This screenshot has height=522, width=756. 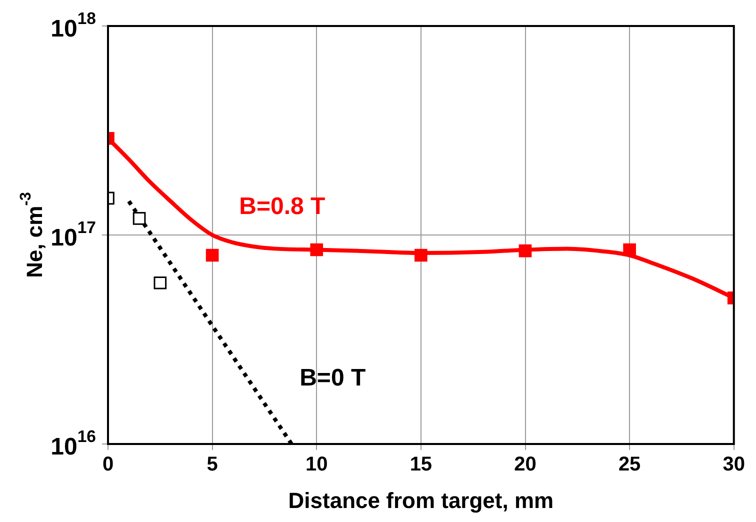 What do you see at coordinates (317, 465) in the screenshot?
I see `x-tick-label: 10` at bounding box center [317, 465].